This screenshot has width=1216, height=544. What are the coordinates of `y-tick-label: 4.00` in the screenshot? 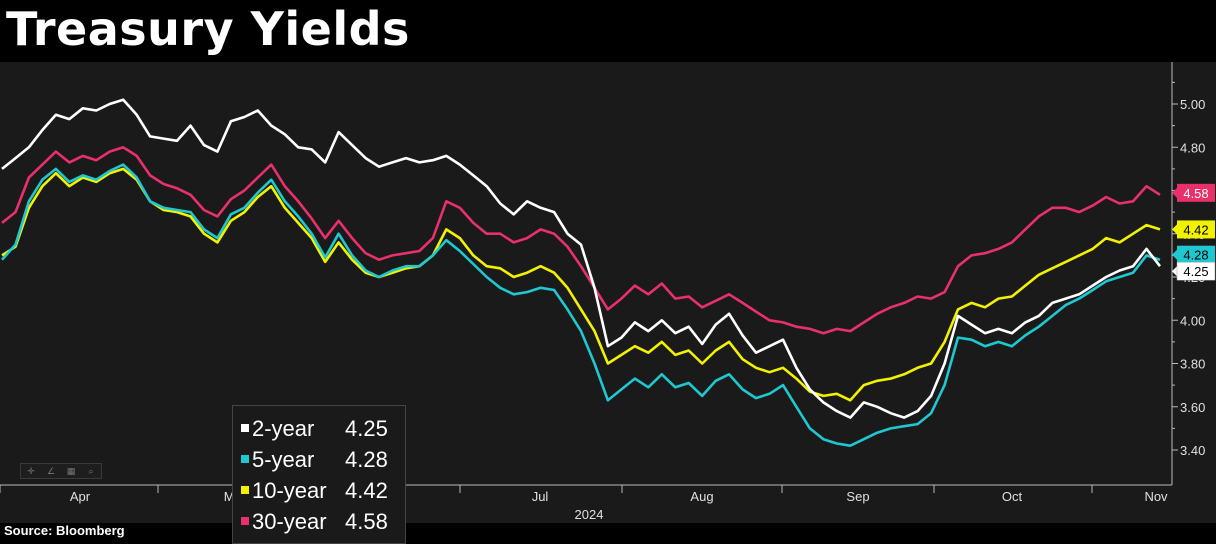 It's located at (1192, 320).